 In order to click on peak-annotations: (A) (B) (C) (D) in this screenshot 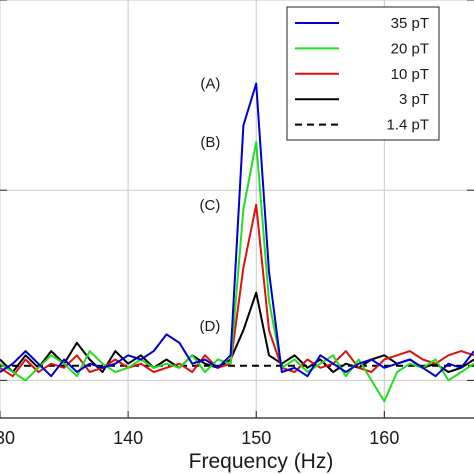, I will do `click(210, 205)`.